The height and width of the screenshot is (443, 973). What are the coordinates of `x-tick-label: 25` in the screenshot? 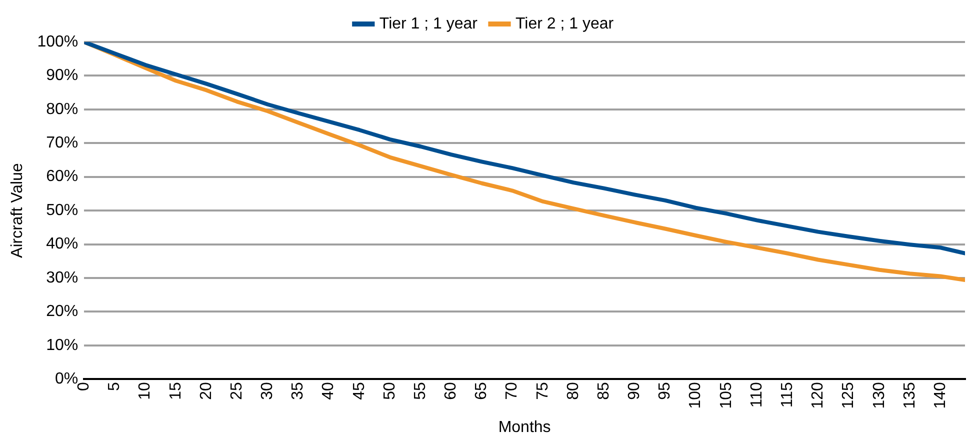 It's located at (237, 391).